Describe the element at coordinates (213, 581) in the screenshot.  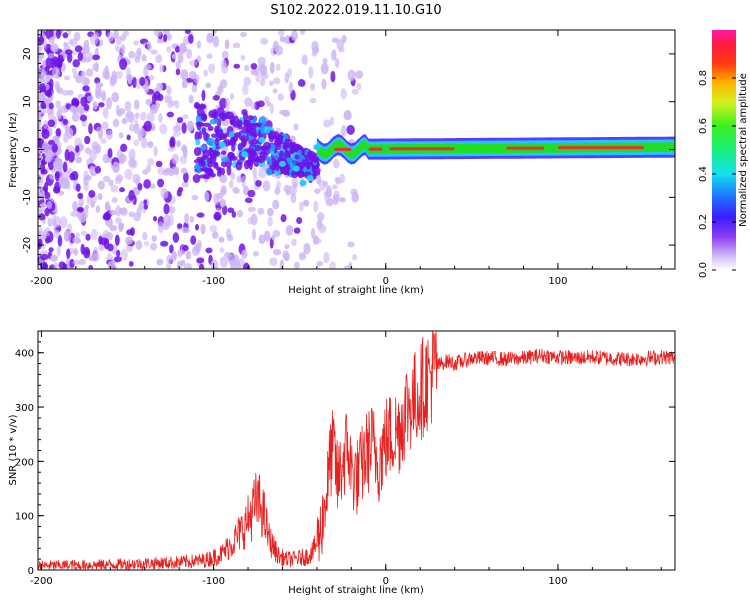
I see `x-tick-label: -100` at that location.